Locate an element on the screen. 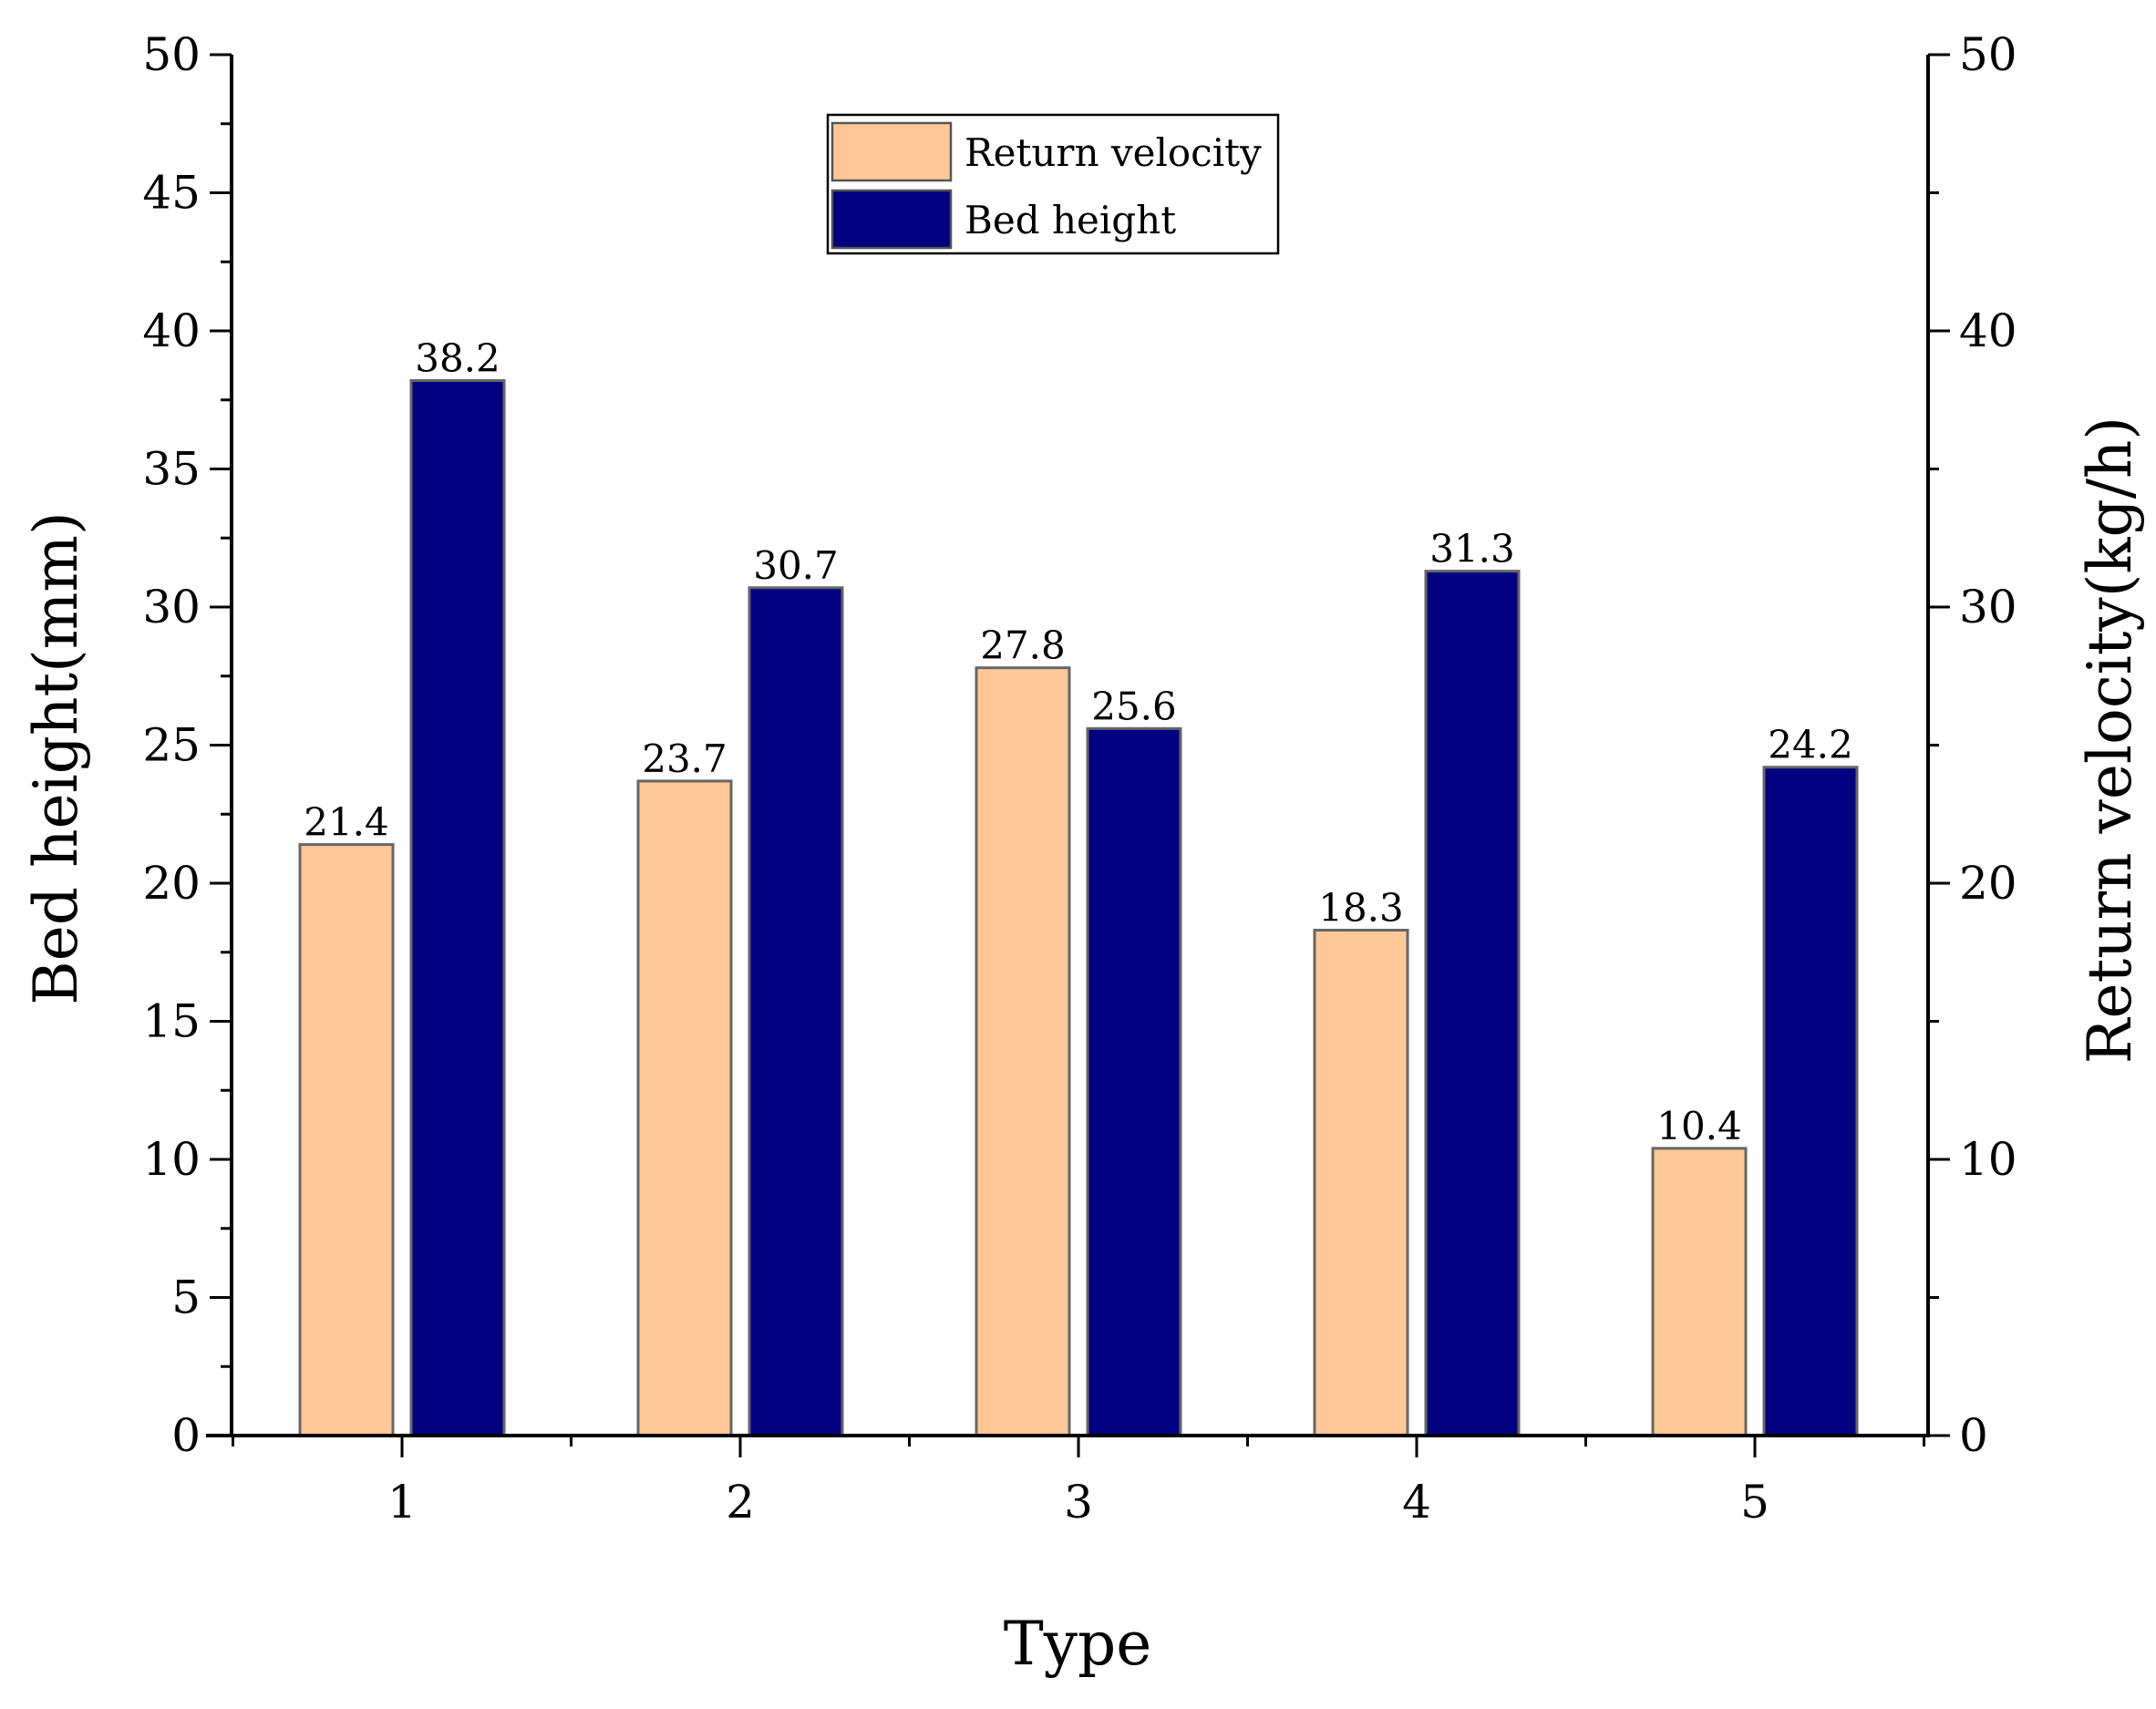  y-tick-label: 35 is located at coordinates (171, 470).